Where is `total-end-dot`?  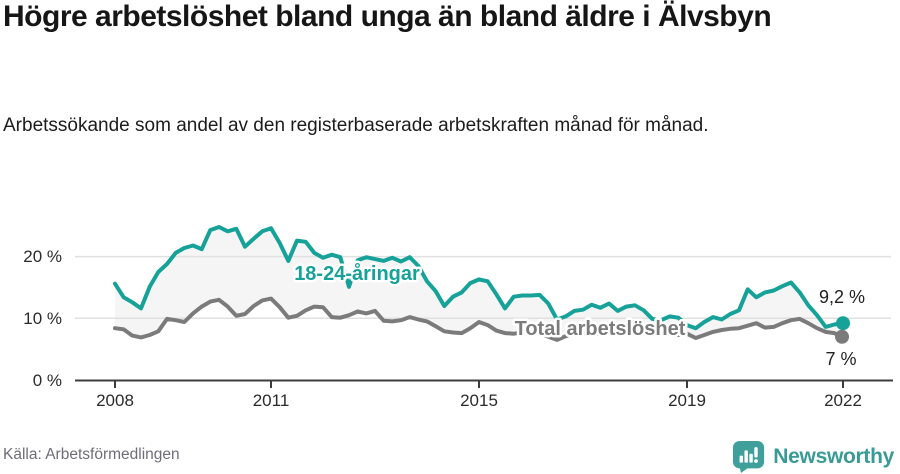
total-end-dot is located at coordinates (842, 336).